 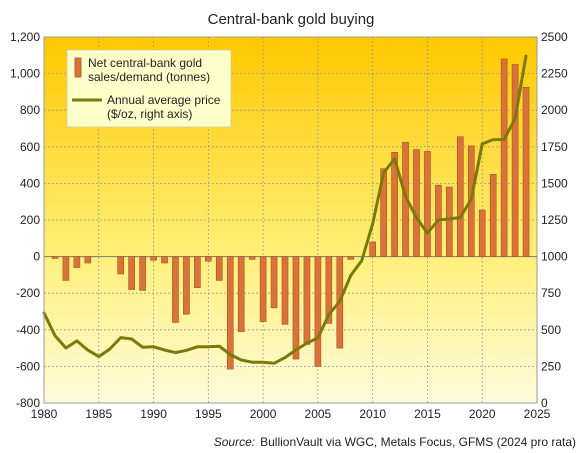 What do you see at coordinates (482, 233) in the screenshot?
I see `bar-2020` at bounding box center [482, 233].